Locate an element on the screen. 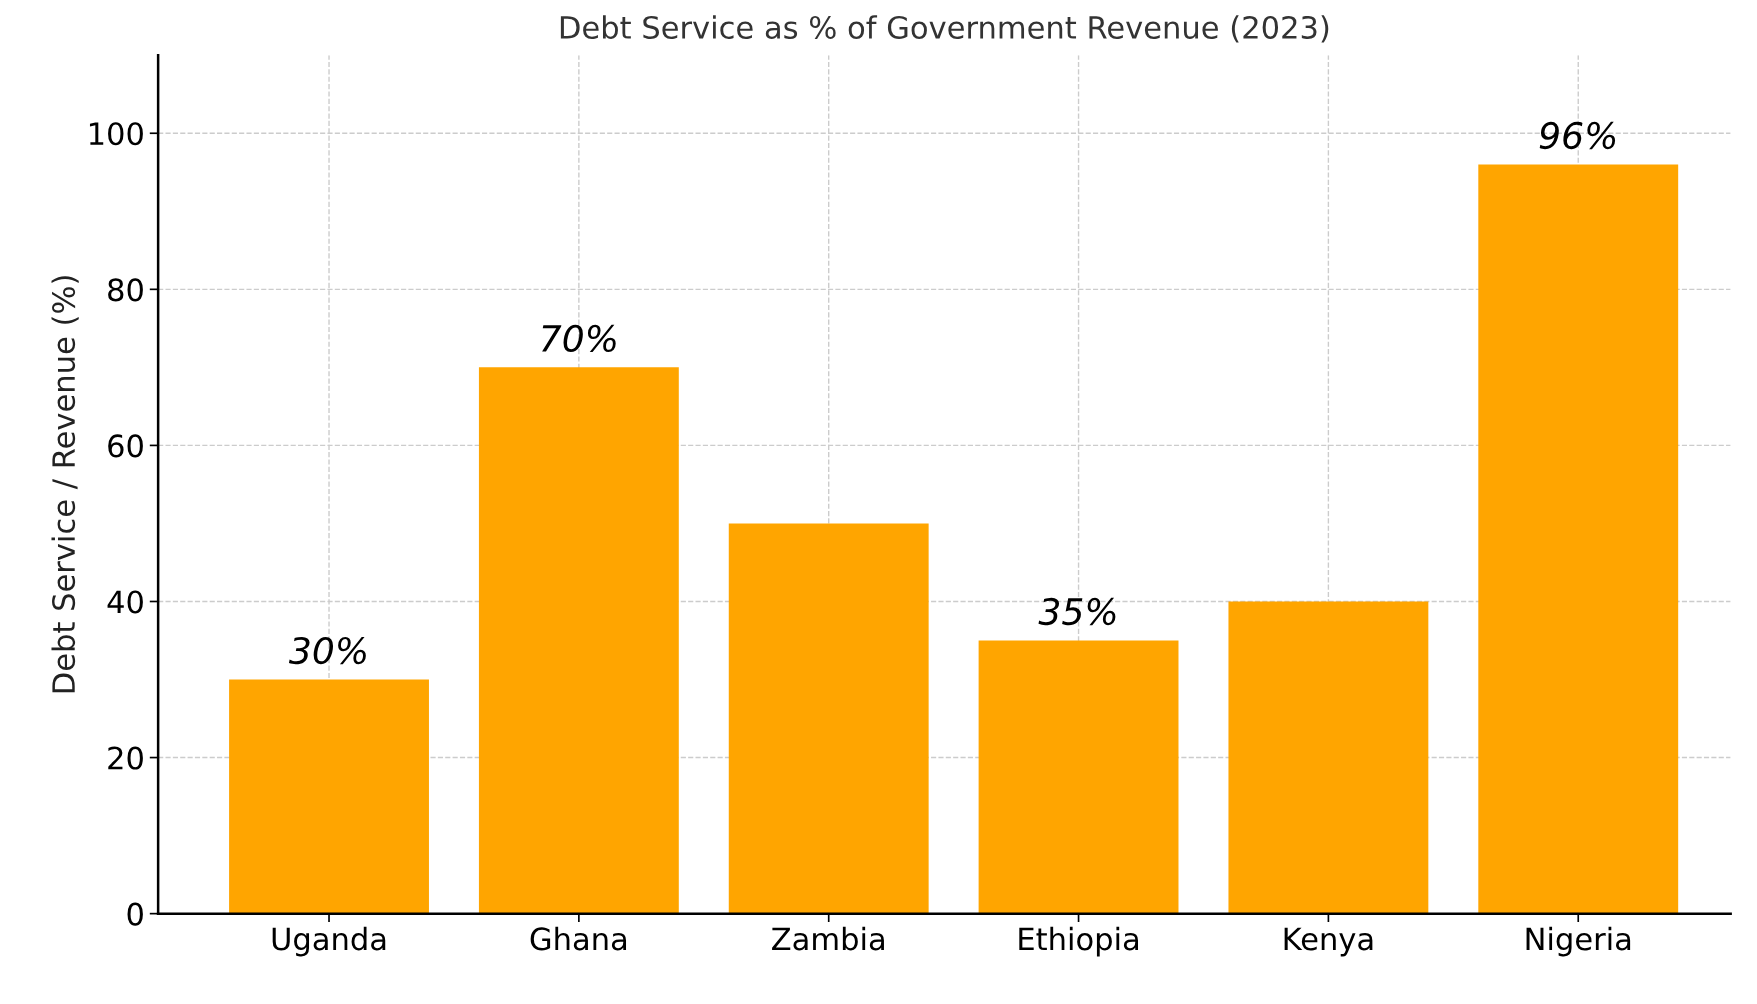 The width and height of the screenshot is (1757, 1004). x-tick-label: Ethiopia is located at coordinates (1078, 941).